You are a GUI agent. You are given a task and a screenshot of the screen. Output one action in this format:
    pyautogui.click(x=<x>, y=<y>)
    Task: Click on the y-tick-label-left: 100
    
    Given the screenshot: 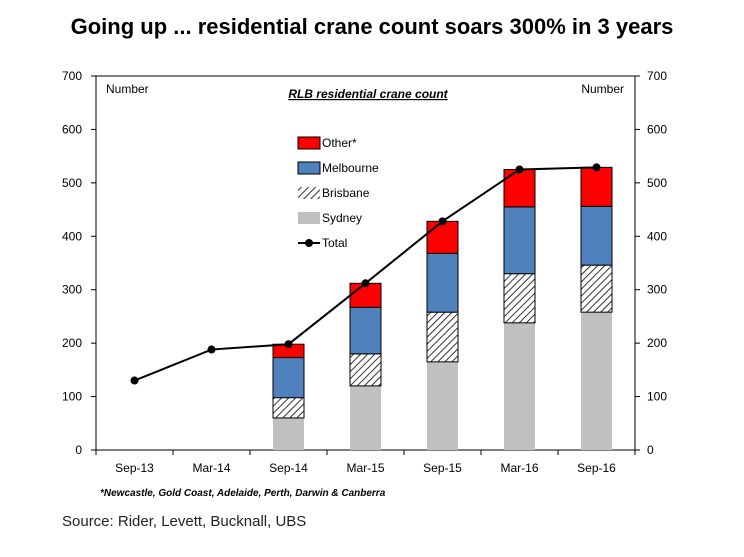 What is the action you would take?
    pyautogui.click(x=72, y=397)
    